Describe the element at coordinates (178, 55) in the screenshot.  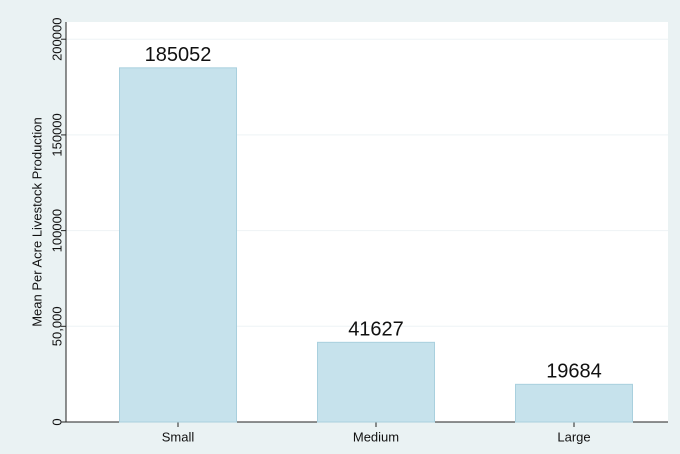
I see `value-label: 185052` at that location.